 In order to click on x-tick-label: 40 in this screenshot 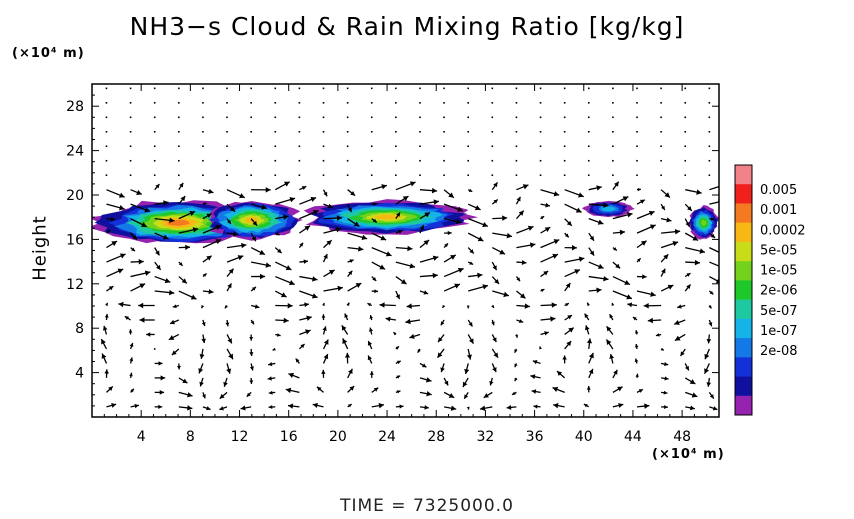, I will do `click(584, 437)`.